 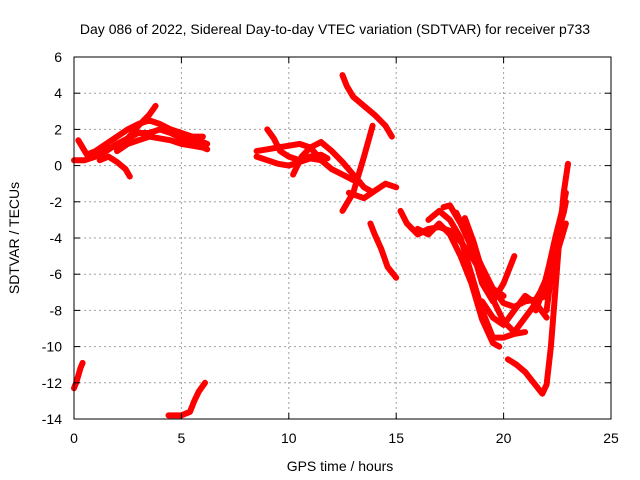 What do you see at coordinates (56, 274) in the screenshot?
I see `y-tick-label: -6` at bounding box center [56, 274].